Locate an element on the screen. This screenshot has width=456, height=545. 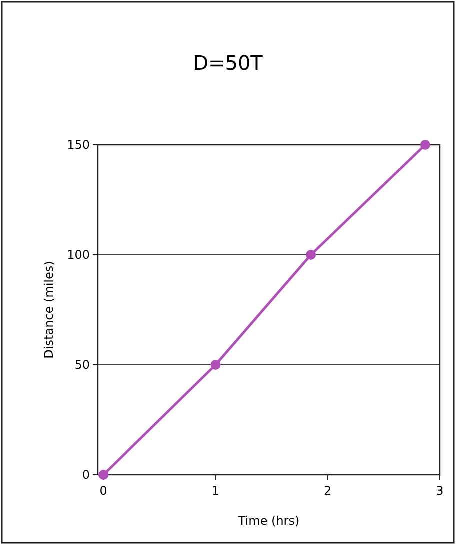
y-tick-label: 150 is located at coordinates (78, 145).